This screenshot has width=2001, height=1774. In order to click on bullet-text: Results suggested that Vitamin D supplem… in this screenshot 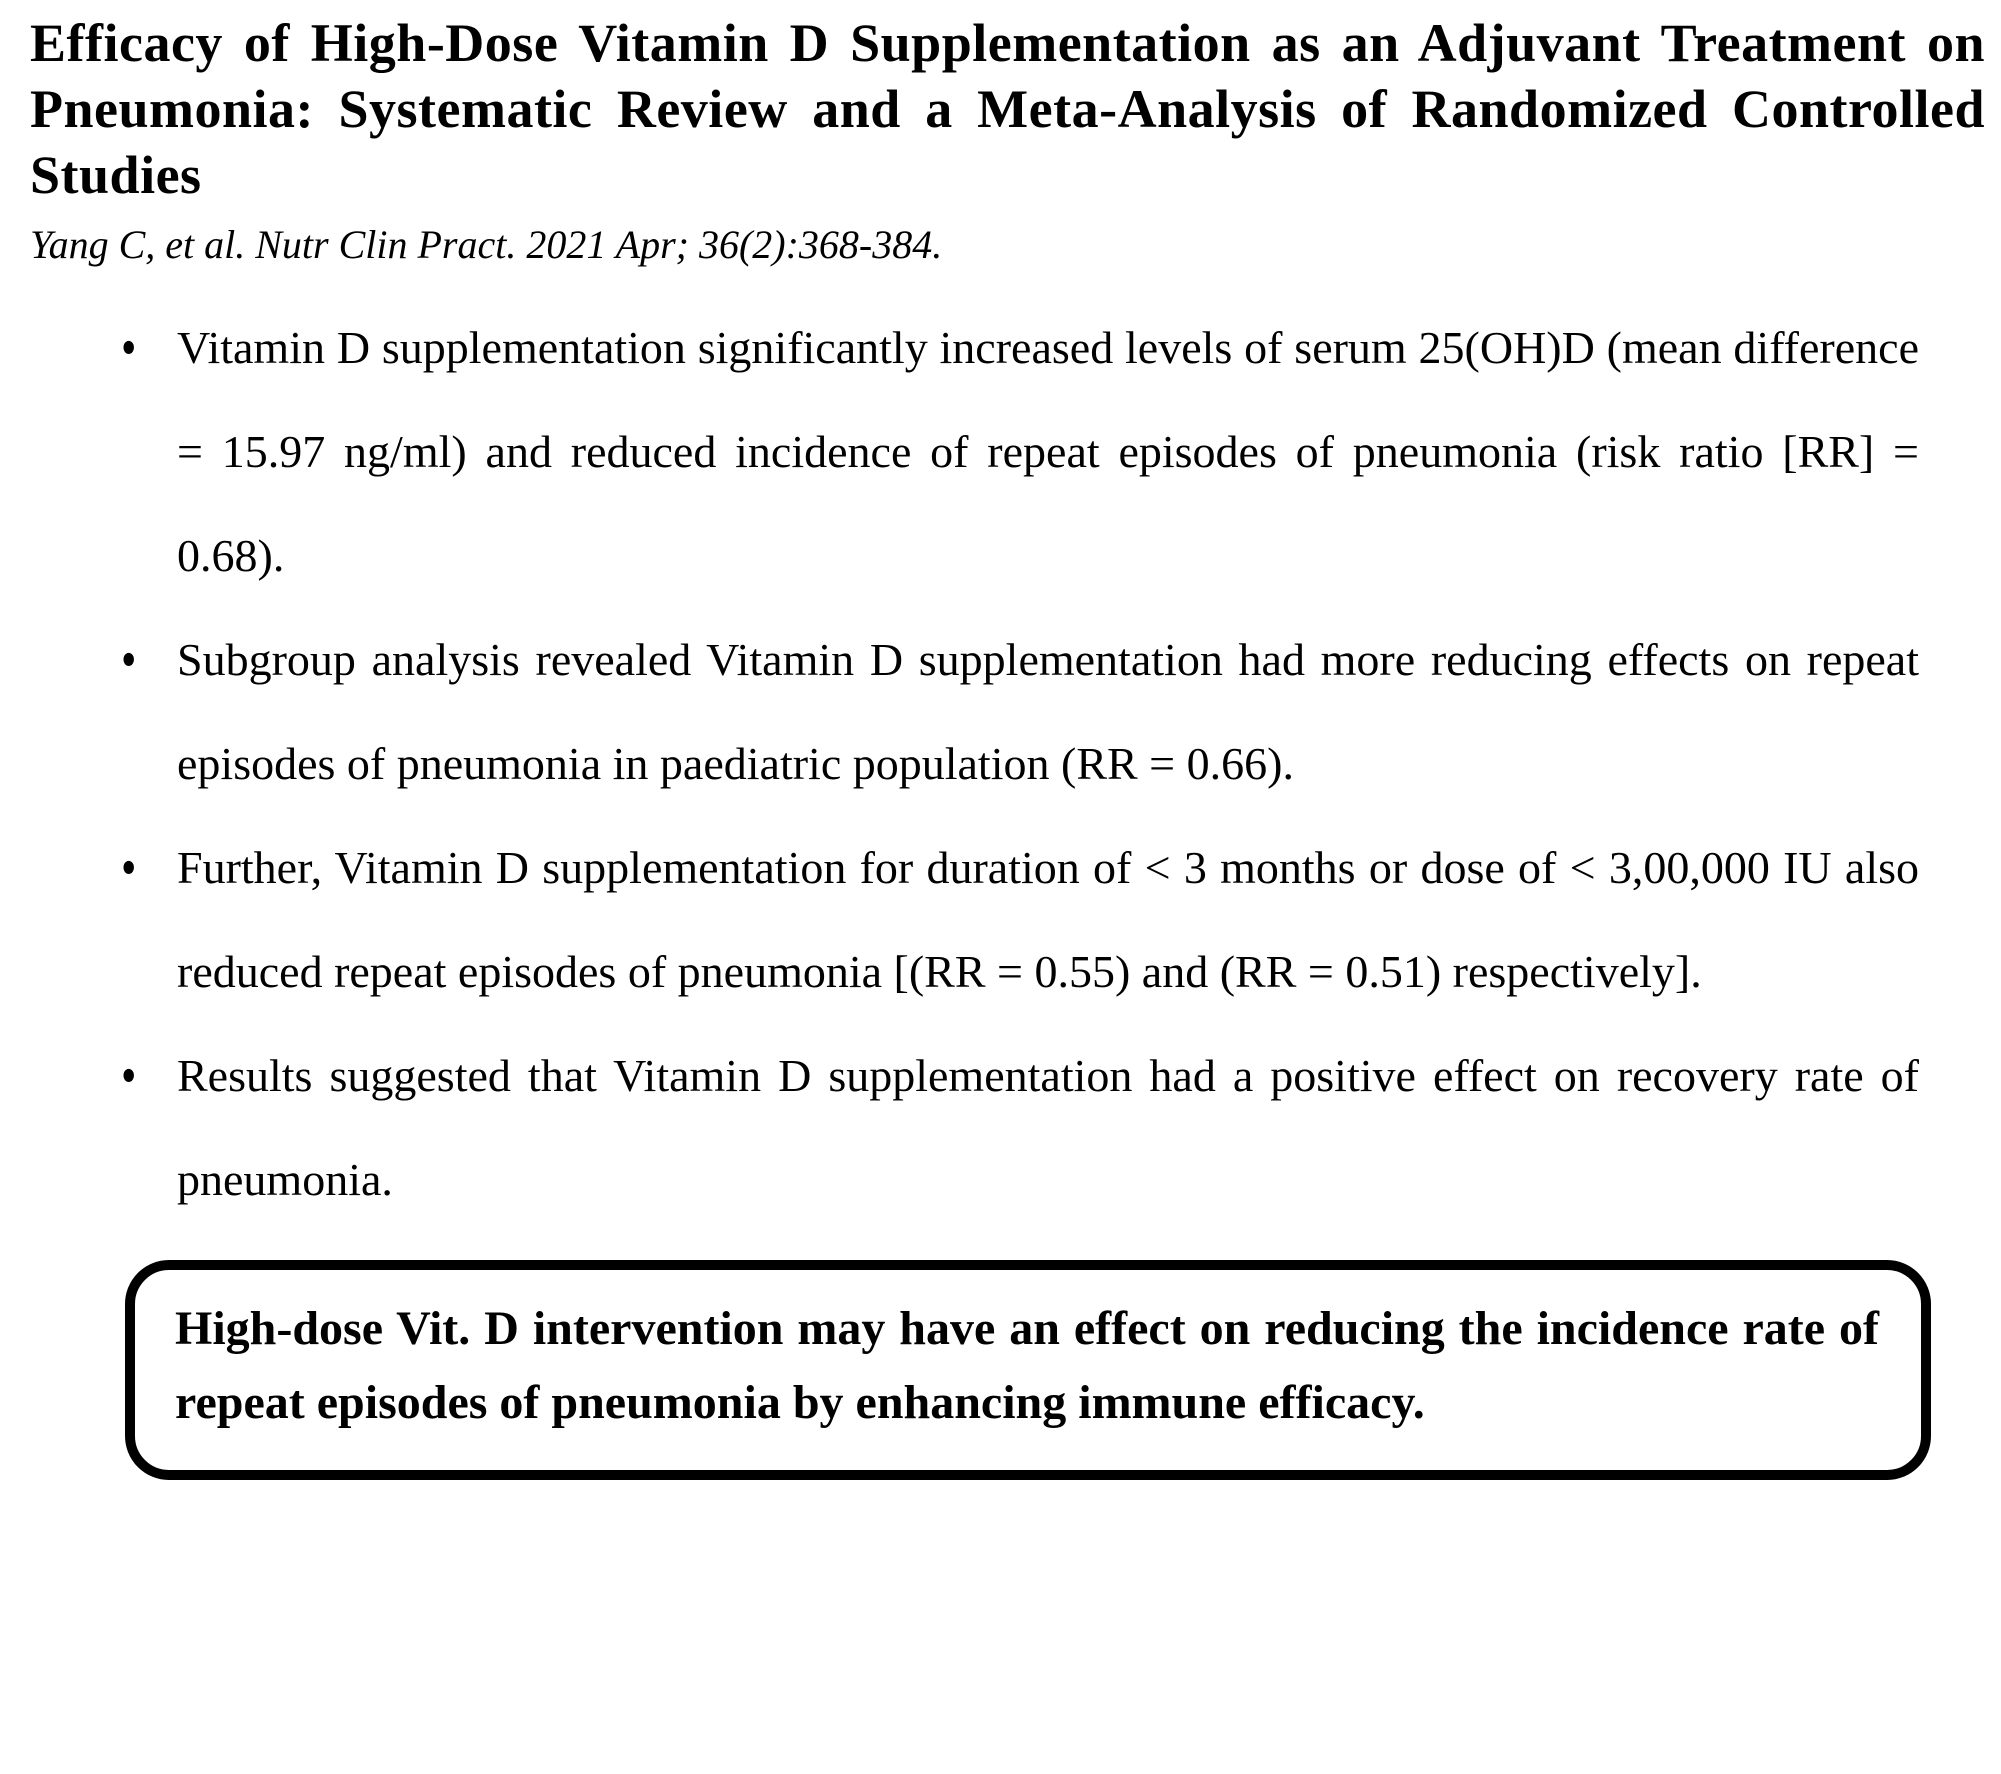, I will do `click(1048, 1127)`.